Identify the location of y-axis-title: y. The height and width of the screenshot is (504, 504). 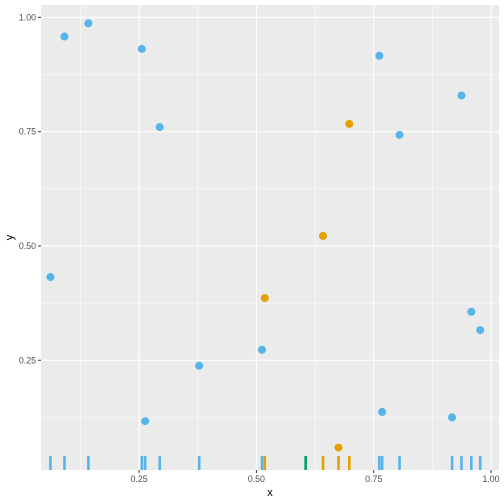
(10, 237).